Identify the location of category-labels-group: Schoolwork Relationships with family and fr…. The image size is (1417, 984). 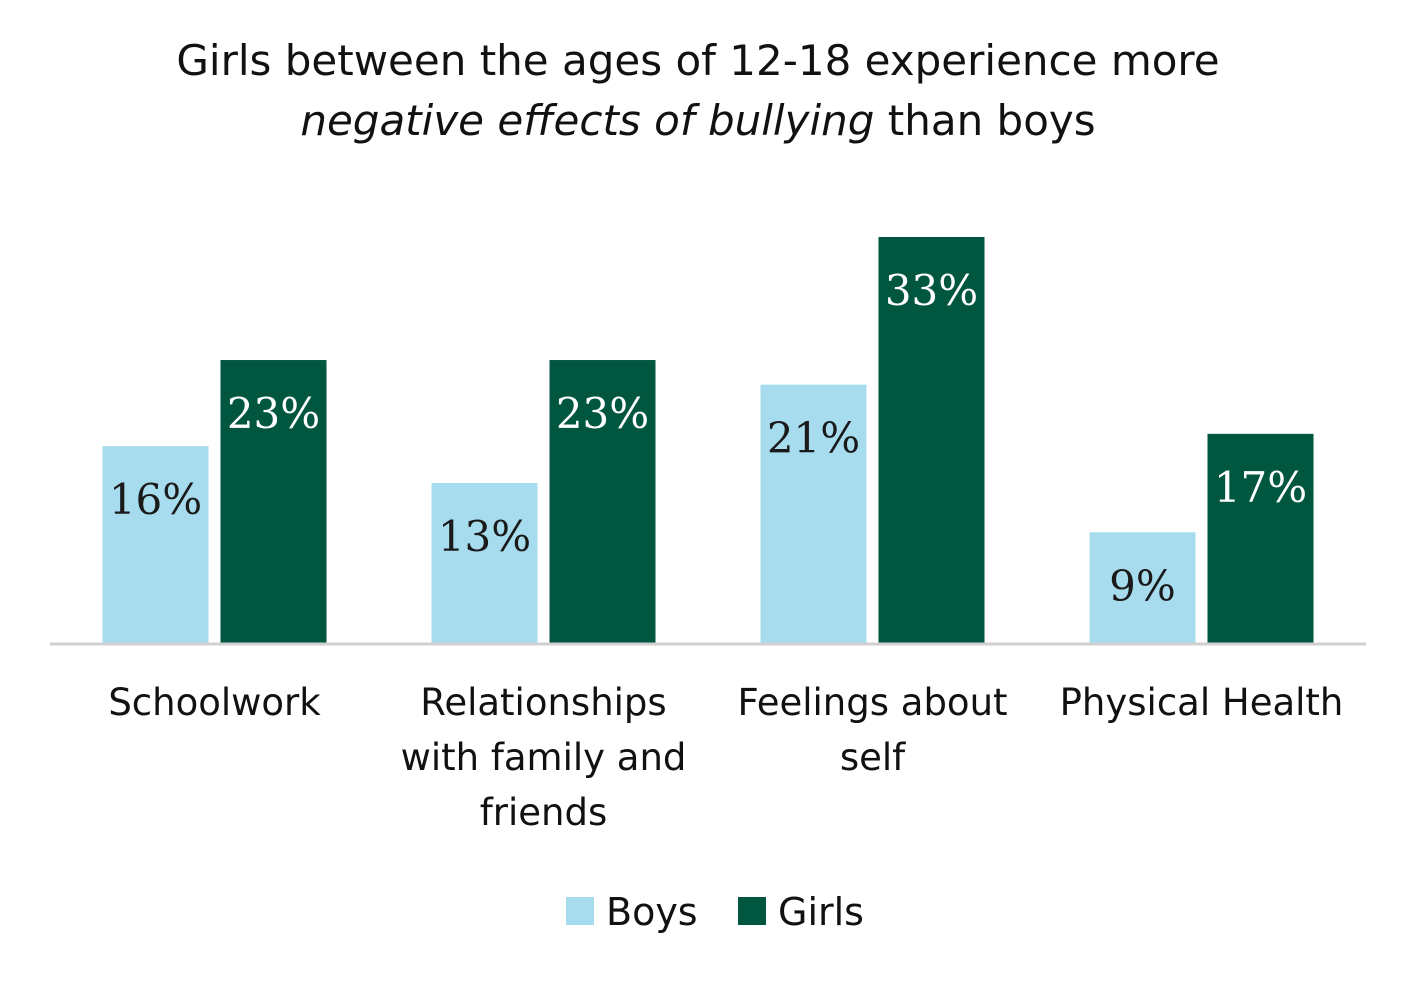
(725, 757).